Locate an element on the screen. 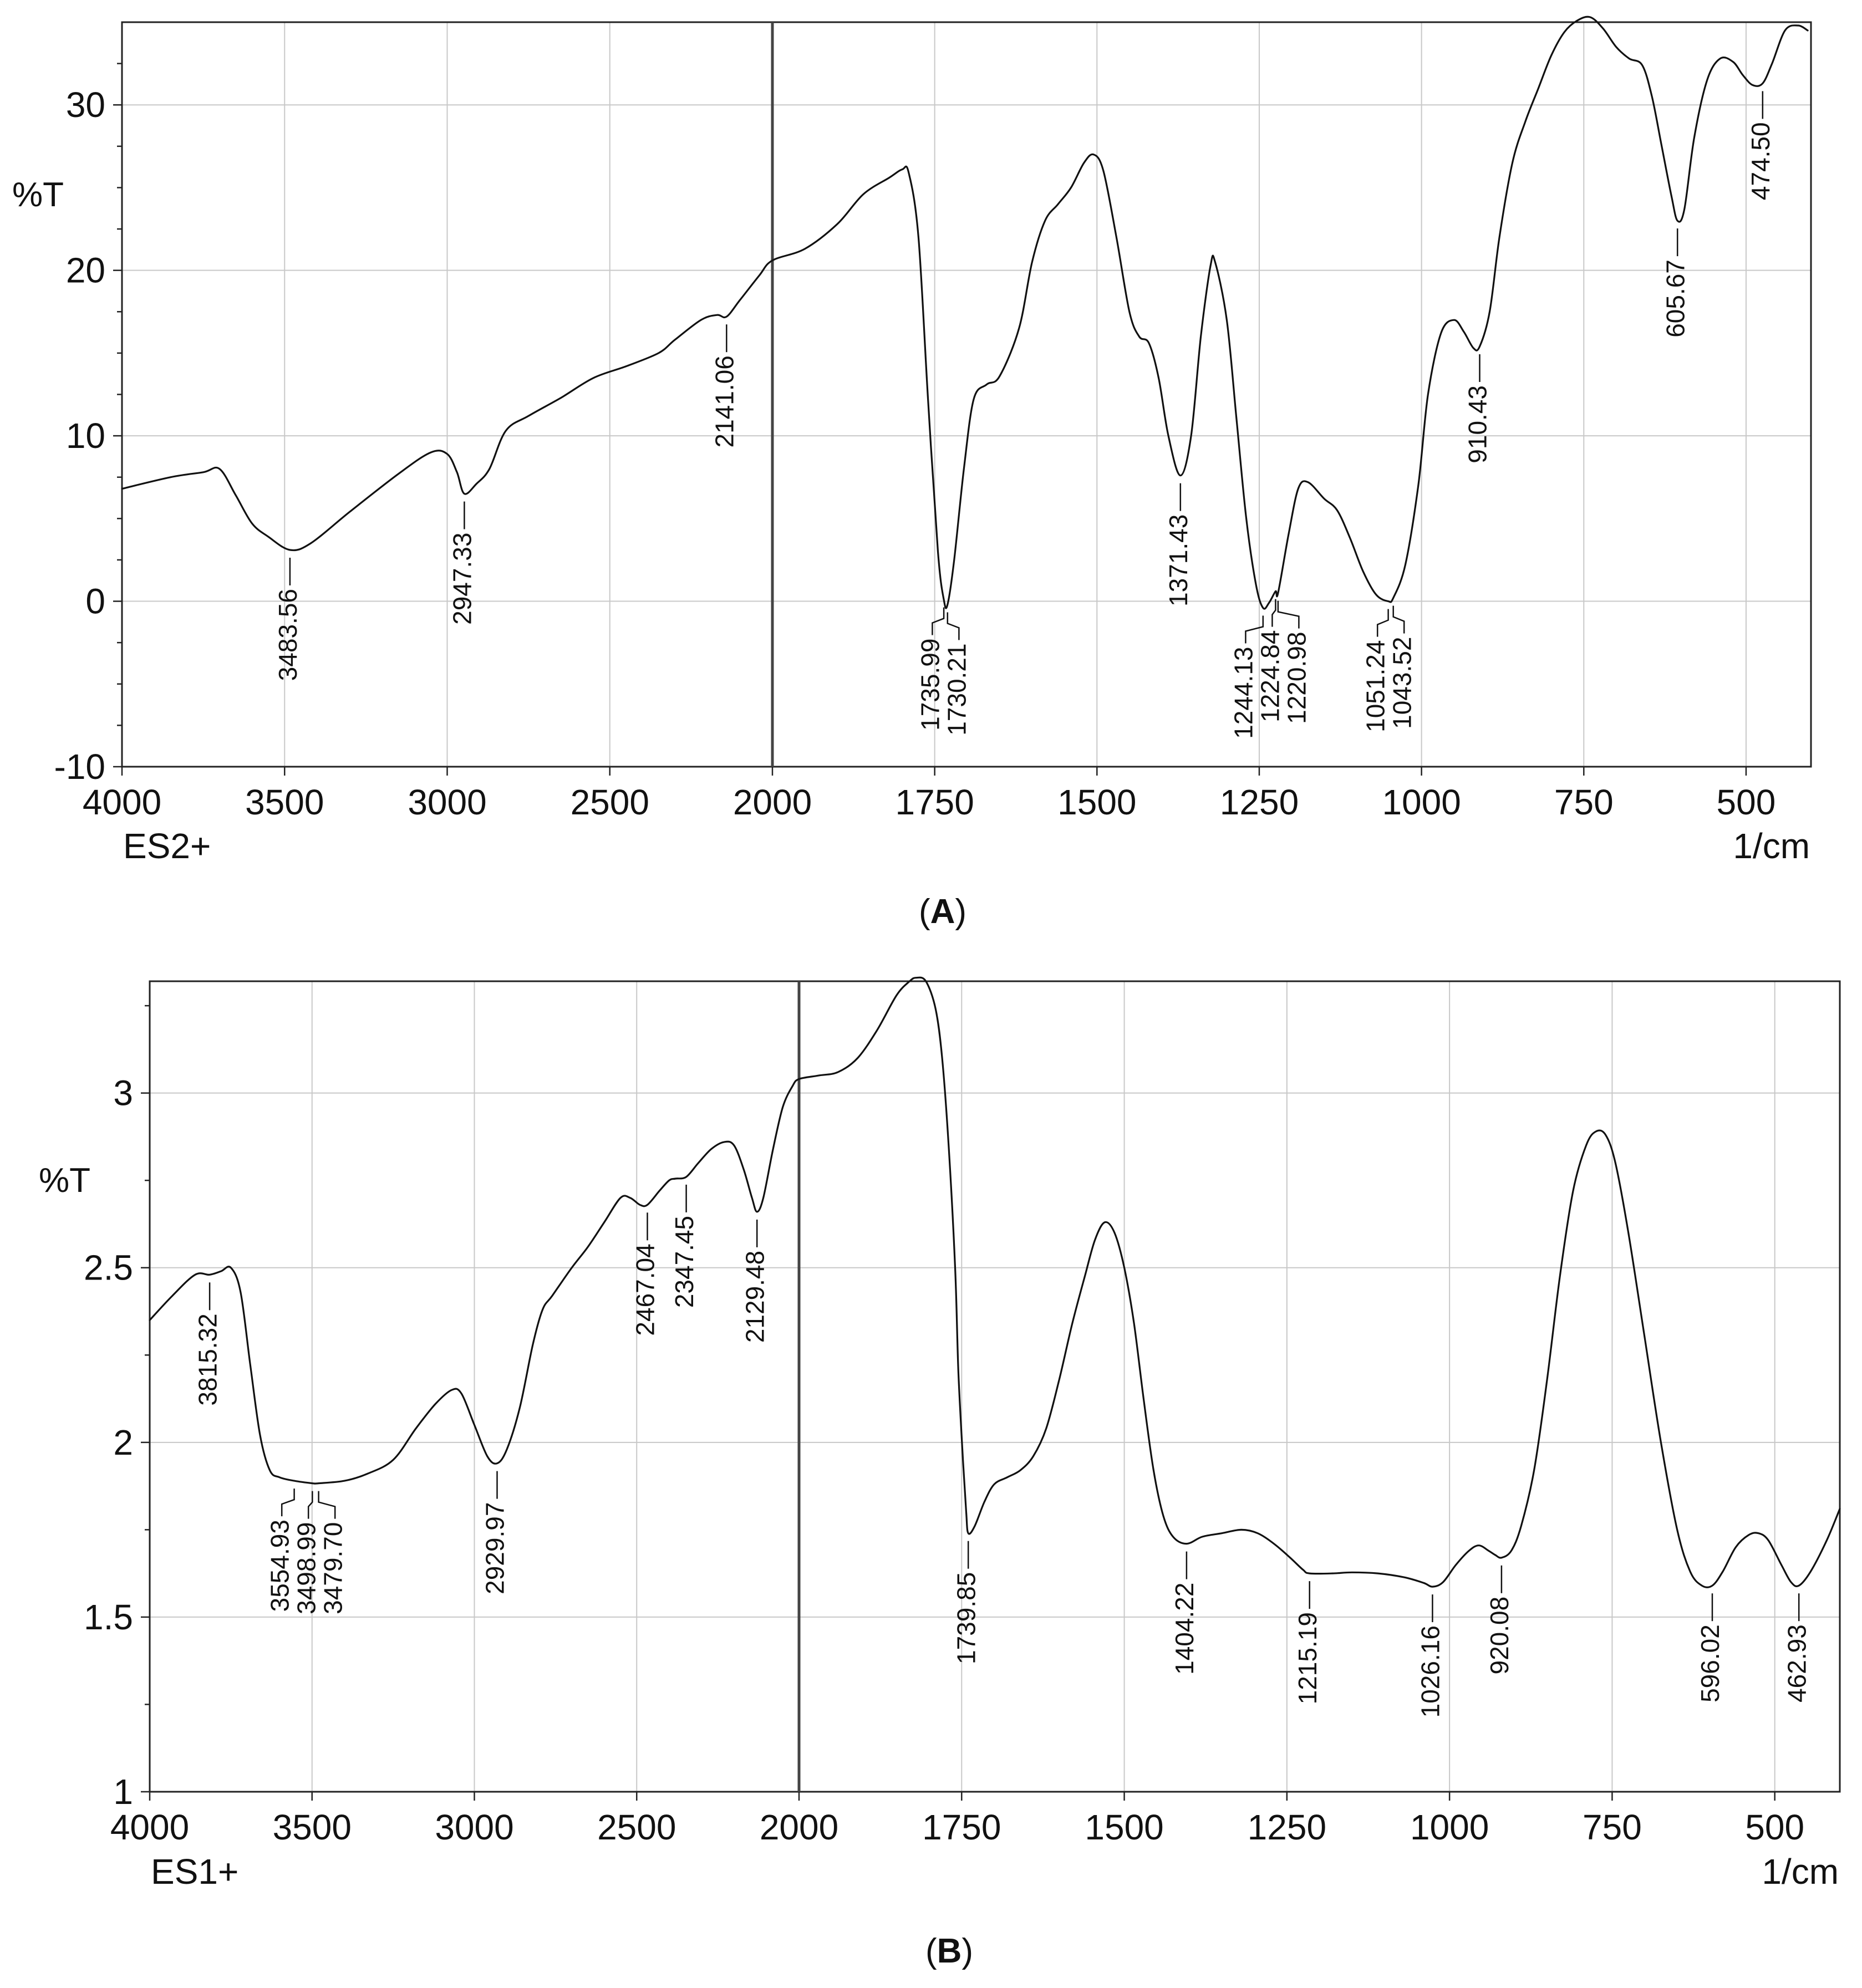  peak-label-a-1735-99: 1735.99 is located at coordinates (931, 669).